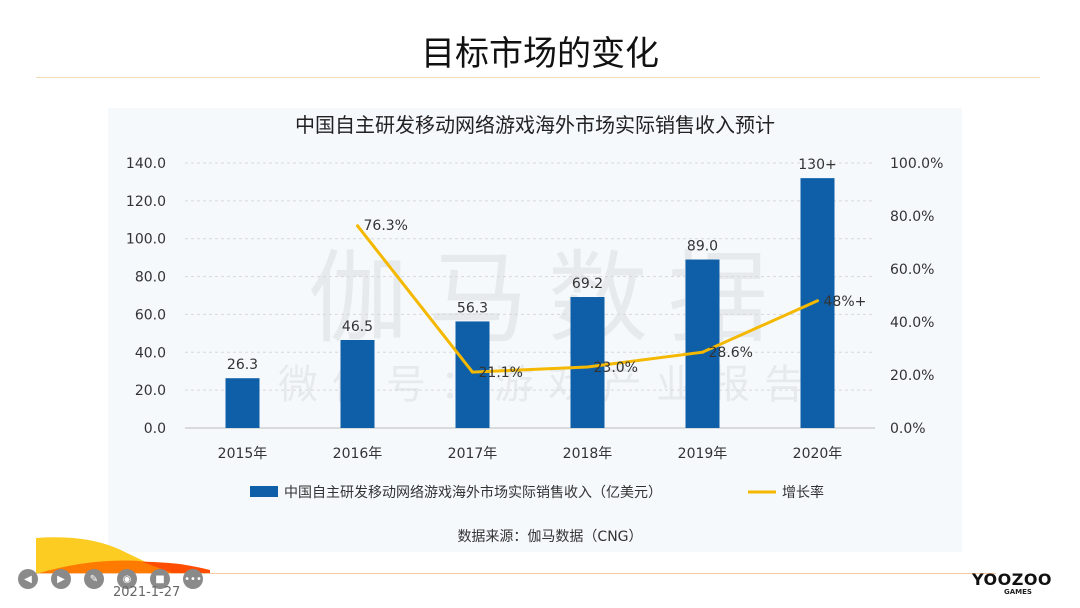 This screenshot has width=1080, height=608. I want to click on x-tick: 2015年, so click(243, 454).